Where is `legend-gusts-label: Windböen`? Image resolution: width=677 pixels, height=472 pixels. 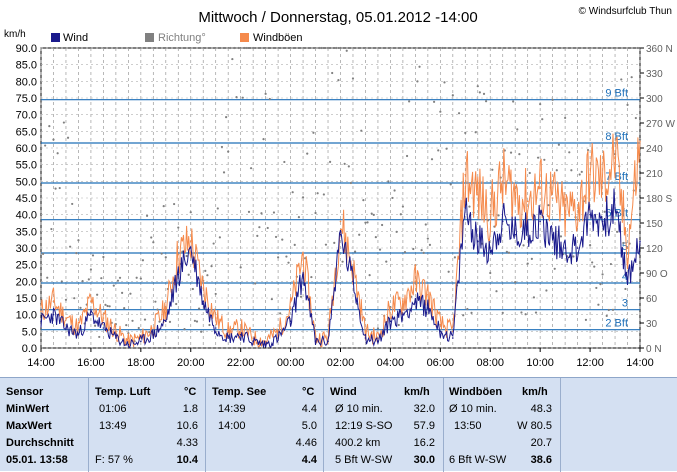 legend-gusts-label: Windböen is located at coordinates (278, 38).